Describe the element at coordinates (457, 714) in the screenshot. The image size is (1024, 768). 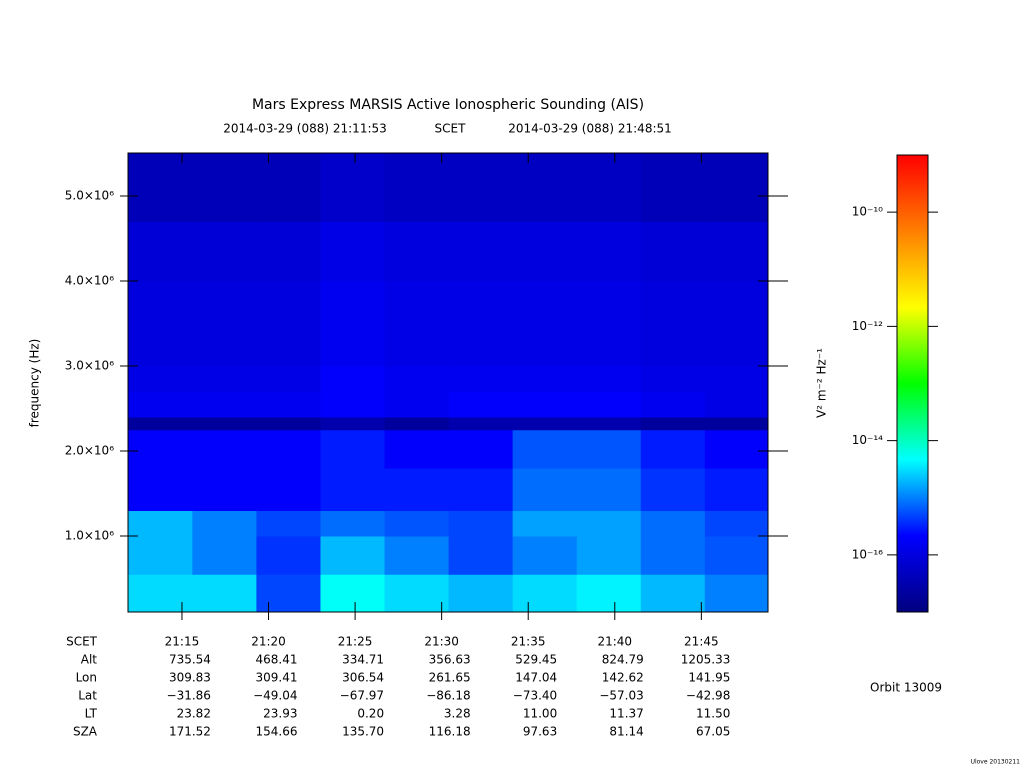
I see `ephemeris-value: 3.28` at that location.